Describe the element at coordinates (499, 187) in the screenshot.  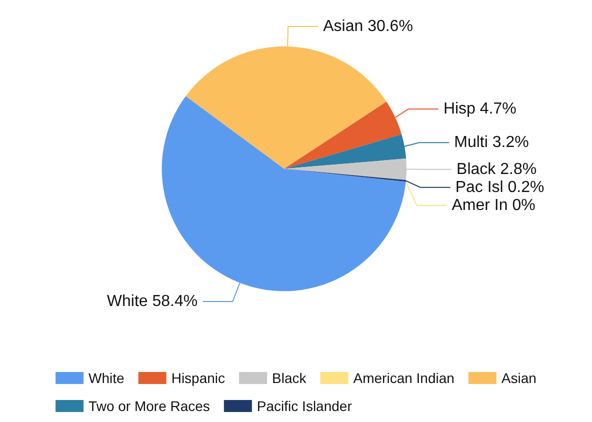
I see `data-label: Pac Isl 0.2%` at that location.